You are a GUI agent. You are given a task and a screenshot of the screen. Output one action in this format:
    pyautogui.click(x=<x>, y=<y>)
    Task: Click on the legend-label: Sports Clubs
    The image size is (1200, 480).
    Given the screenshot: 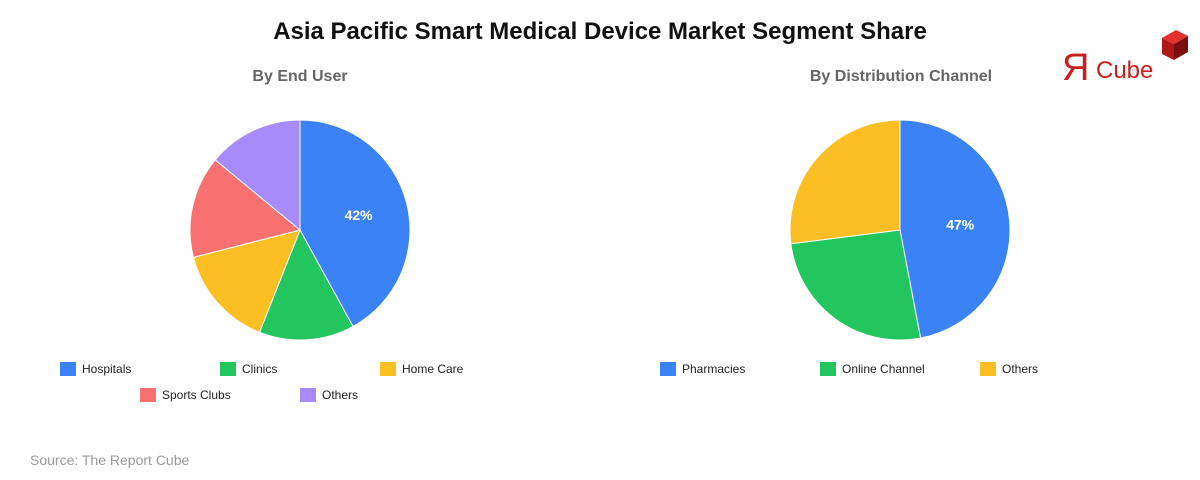 What is the action you would take?
    pyautogui.click(x=196, y=395)
    